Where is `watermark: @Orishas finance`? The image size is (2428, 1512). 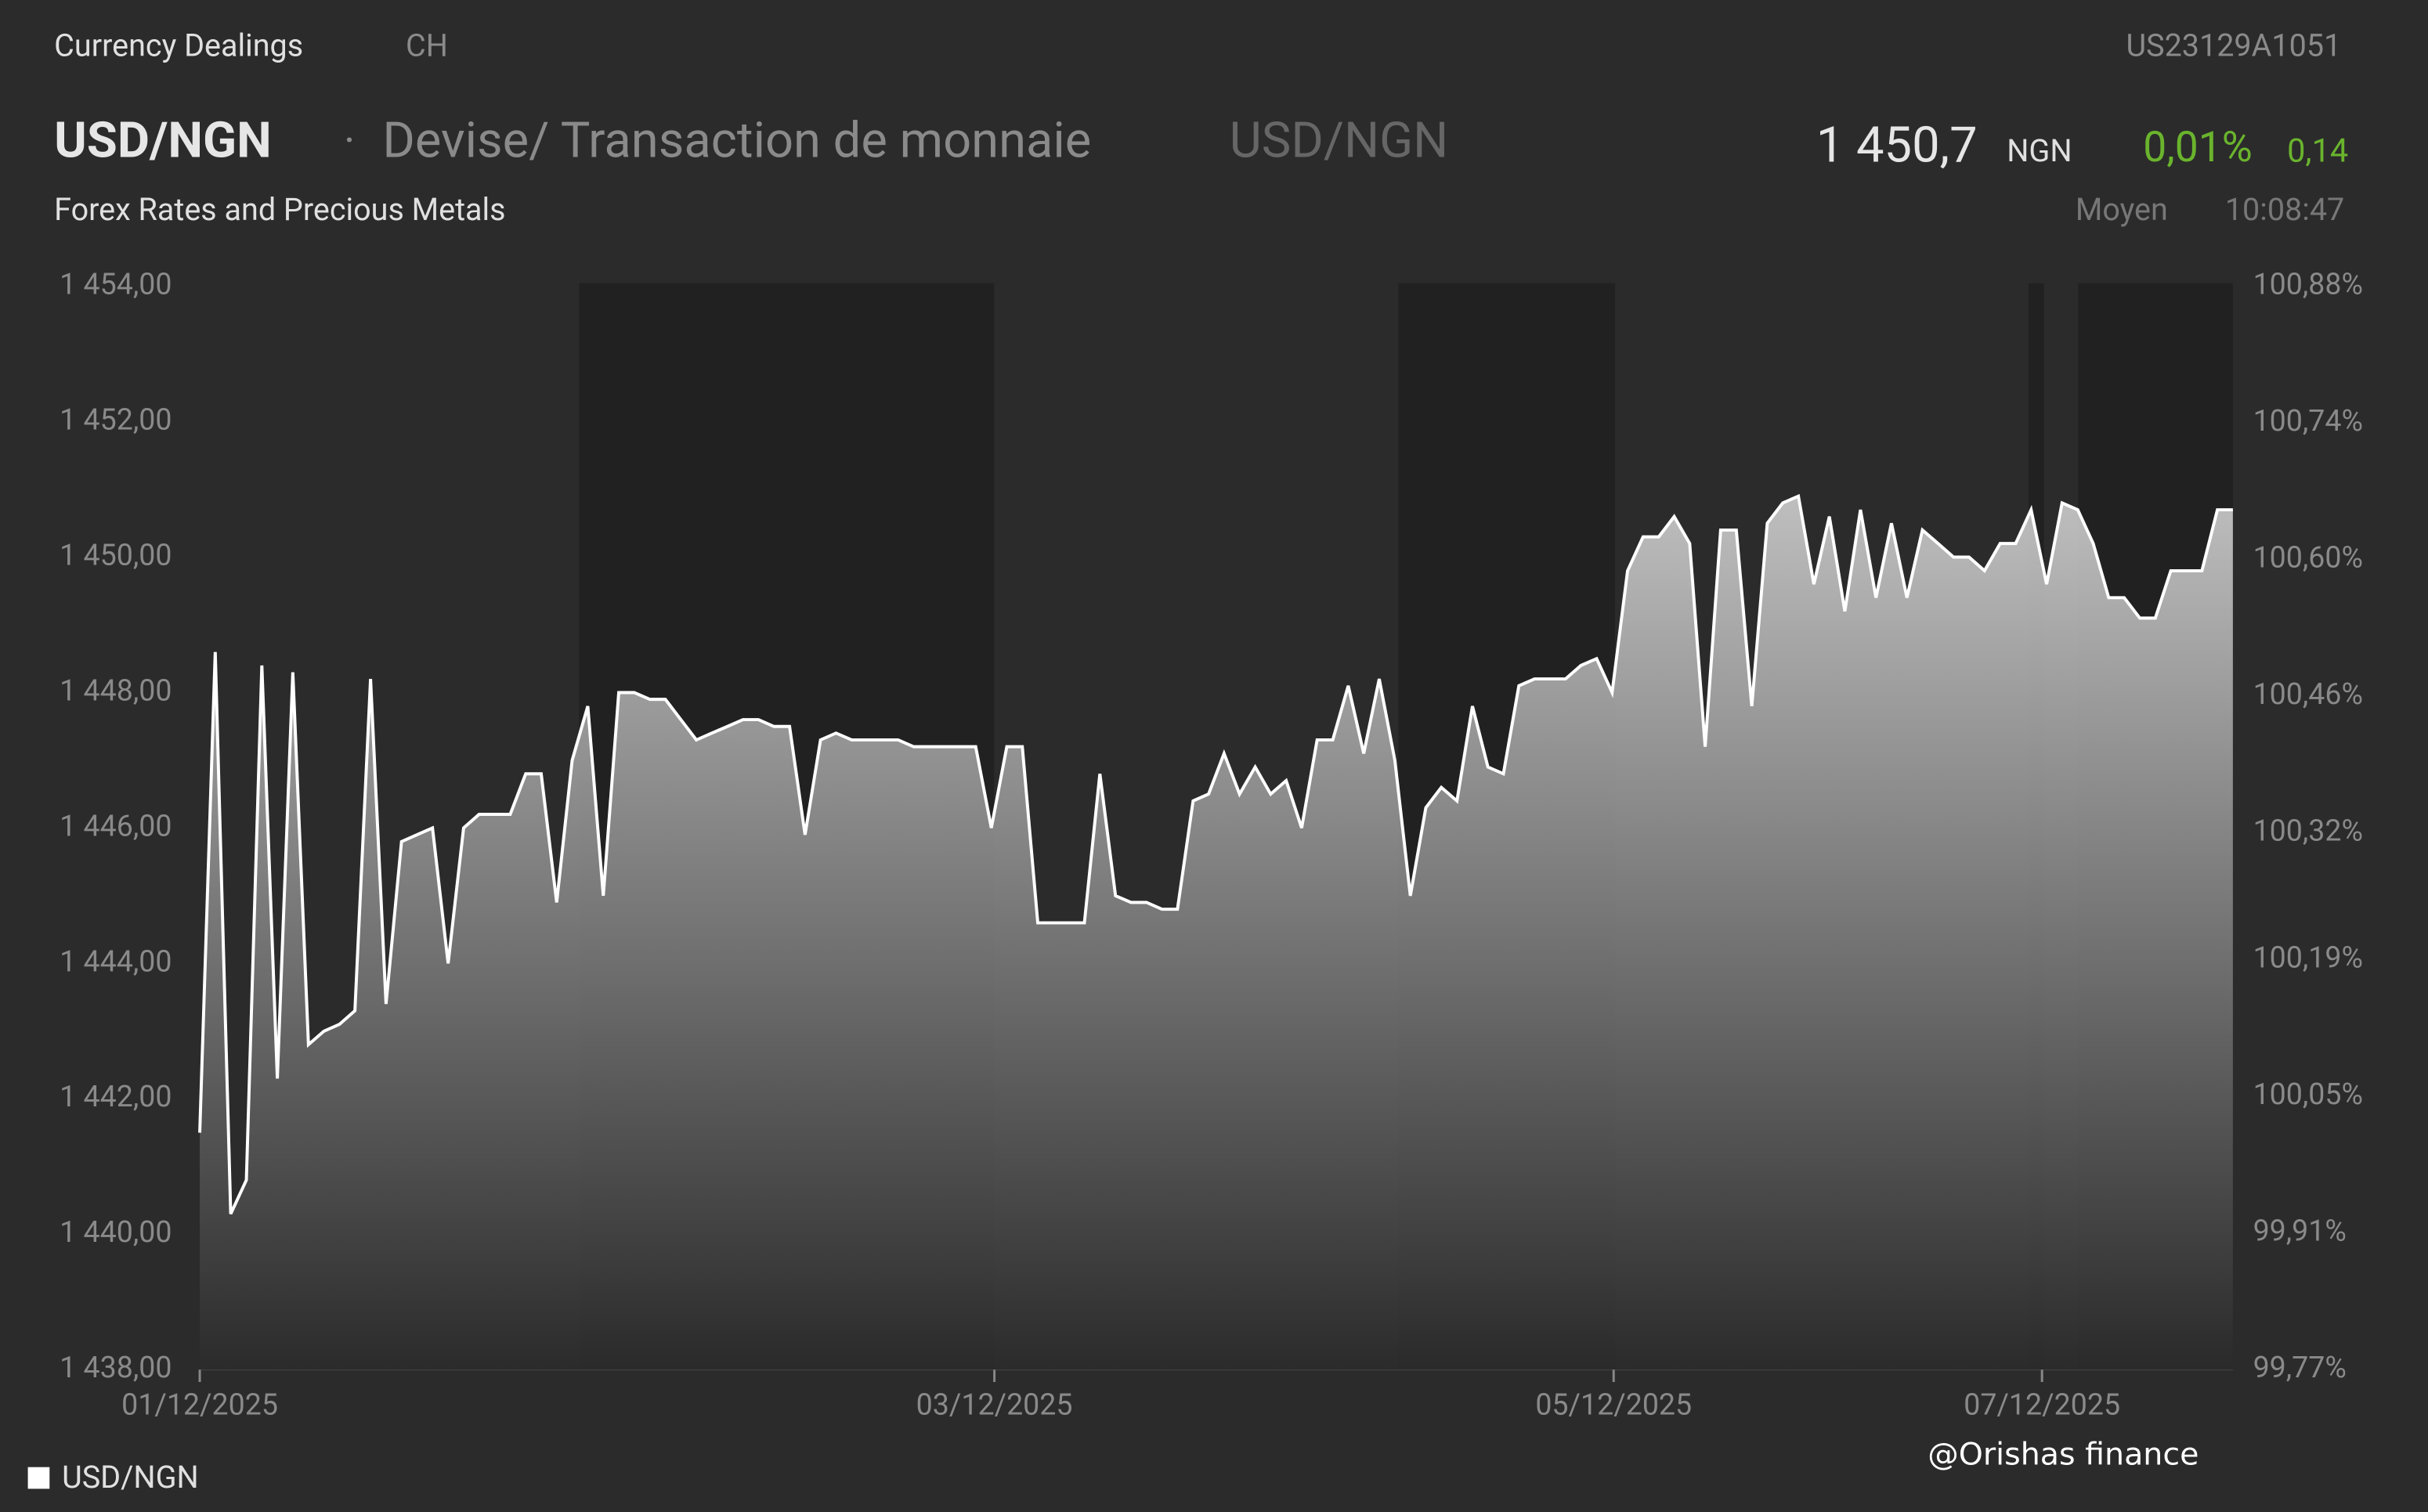 watermark: @Orishas finance is located at coordinates (2063, 1454).